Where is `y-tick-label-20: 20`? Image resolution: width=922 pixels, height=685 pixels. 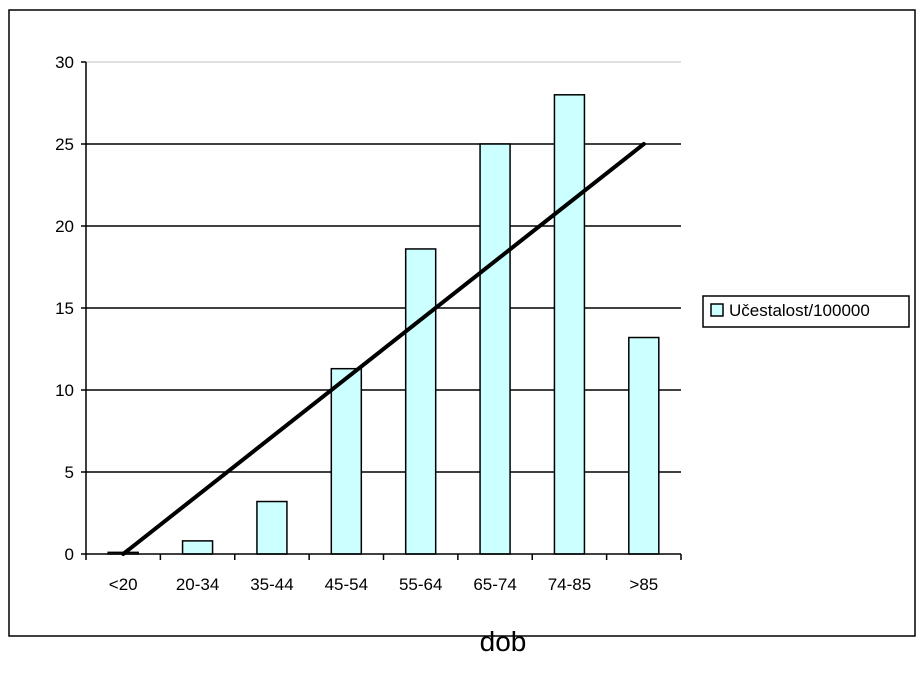
y-tick-label-20: 20 is located at coordinates (64, 226).